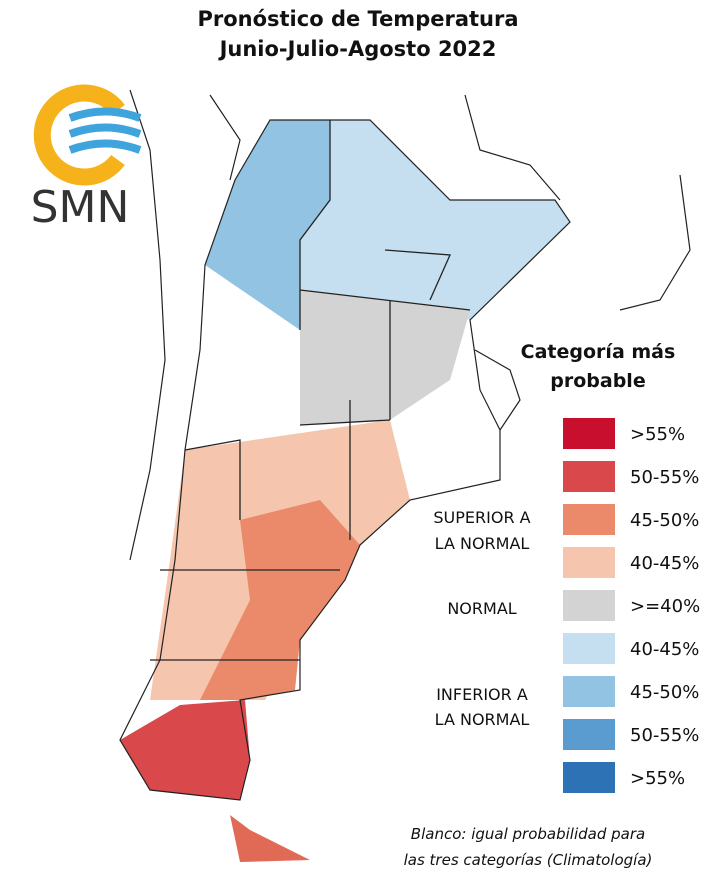 The image size is (720, 881). What do you see at coordinates (665, 606) in the screenshot?
I see `legend-label: >=40%` at bounding box center [665, 606].